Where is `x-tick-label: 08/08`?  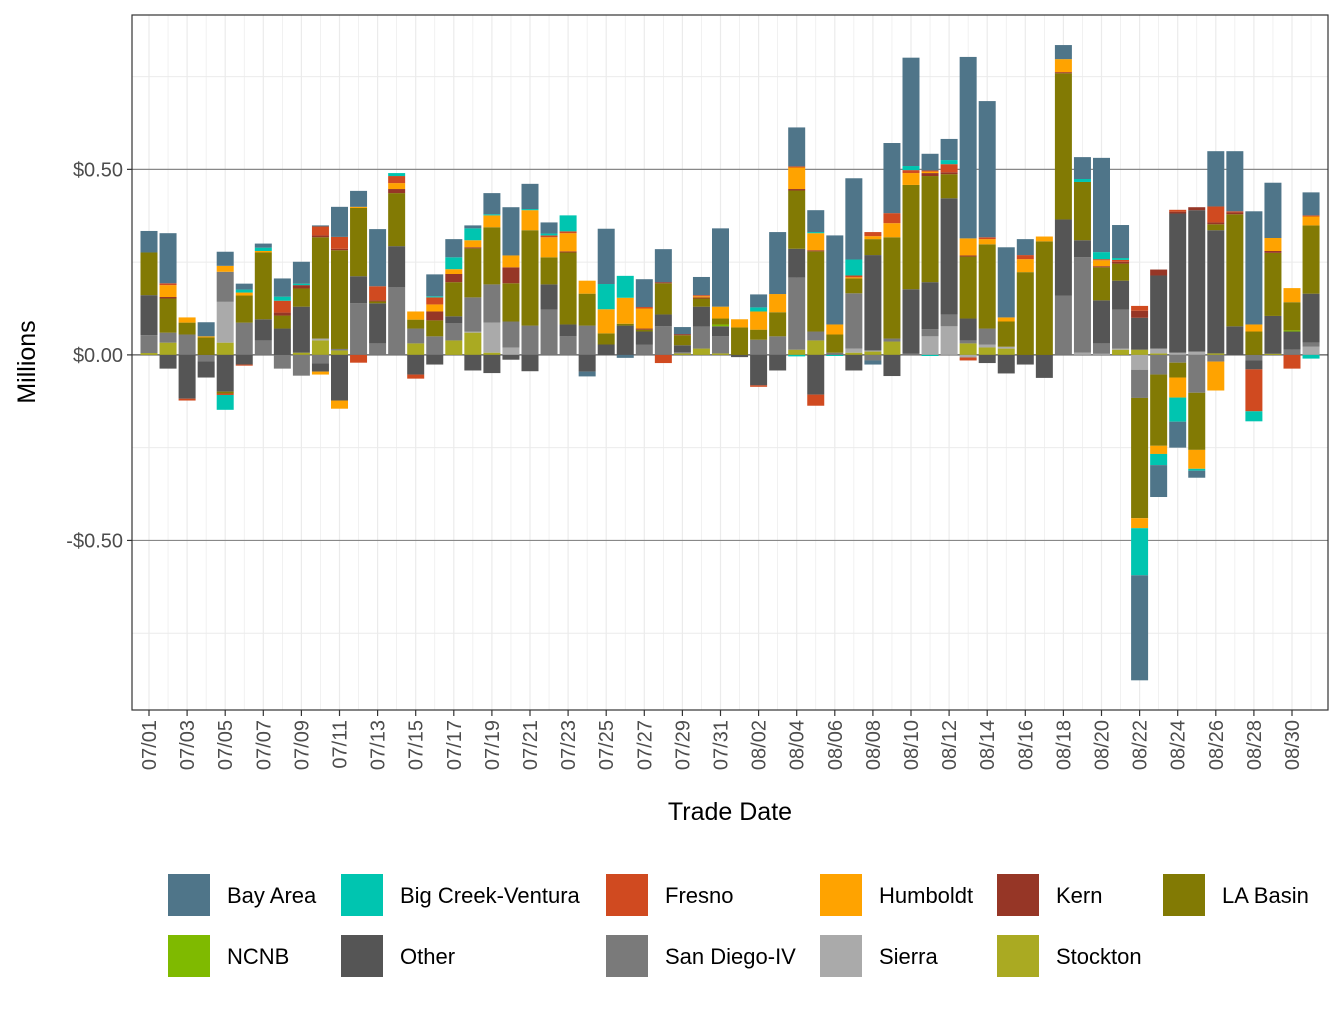
x-tick-label: 08/08 is located at coordinates (874, 745).